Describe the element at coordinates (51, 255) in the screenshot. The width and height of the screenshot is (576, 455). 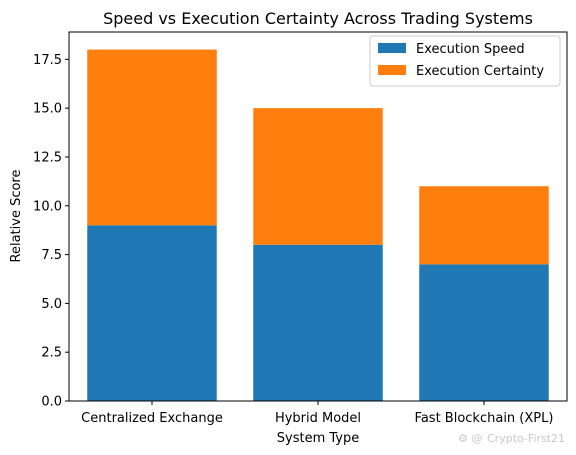
I see `y-tick-label: 7.5` at that location.